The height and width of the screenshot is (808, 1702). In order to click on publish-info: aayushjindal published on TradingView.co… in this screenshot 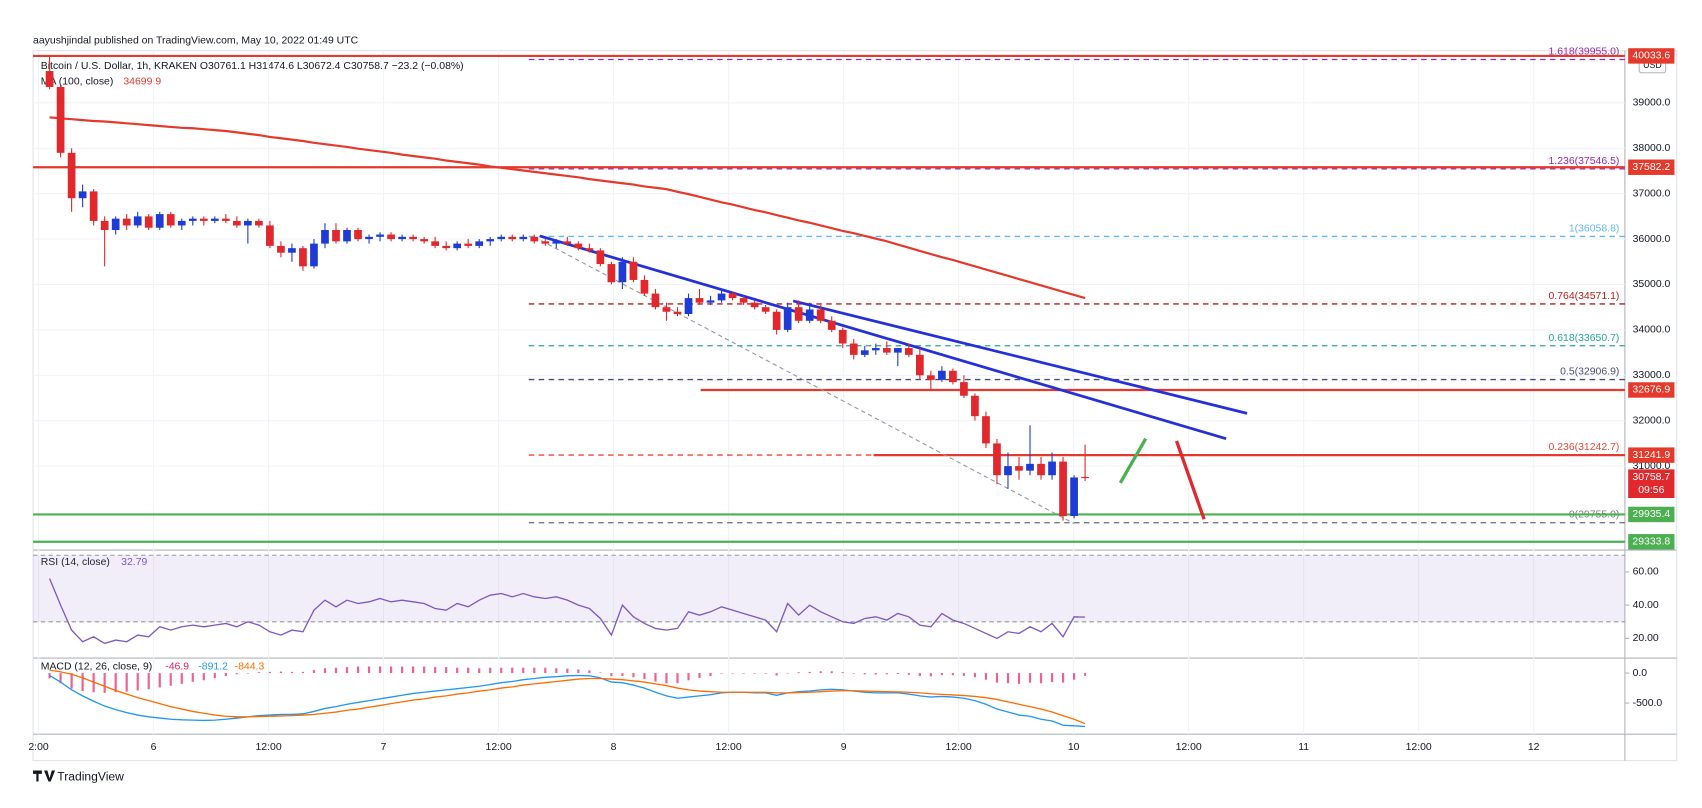, I will do `click(196, 41)`.